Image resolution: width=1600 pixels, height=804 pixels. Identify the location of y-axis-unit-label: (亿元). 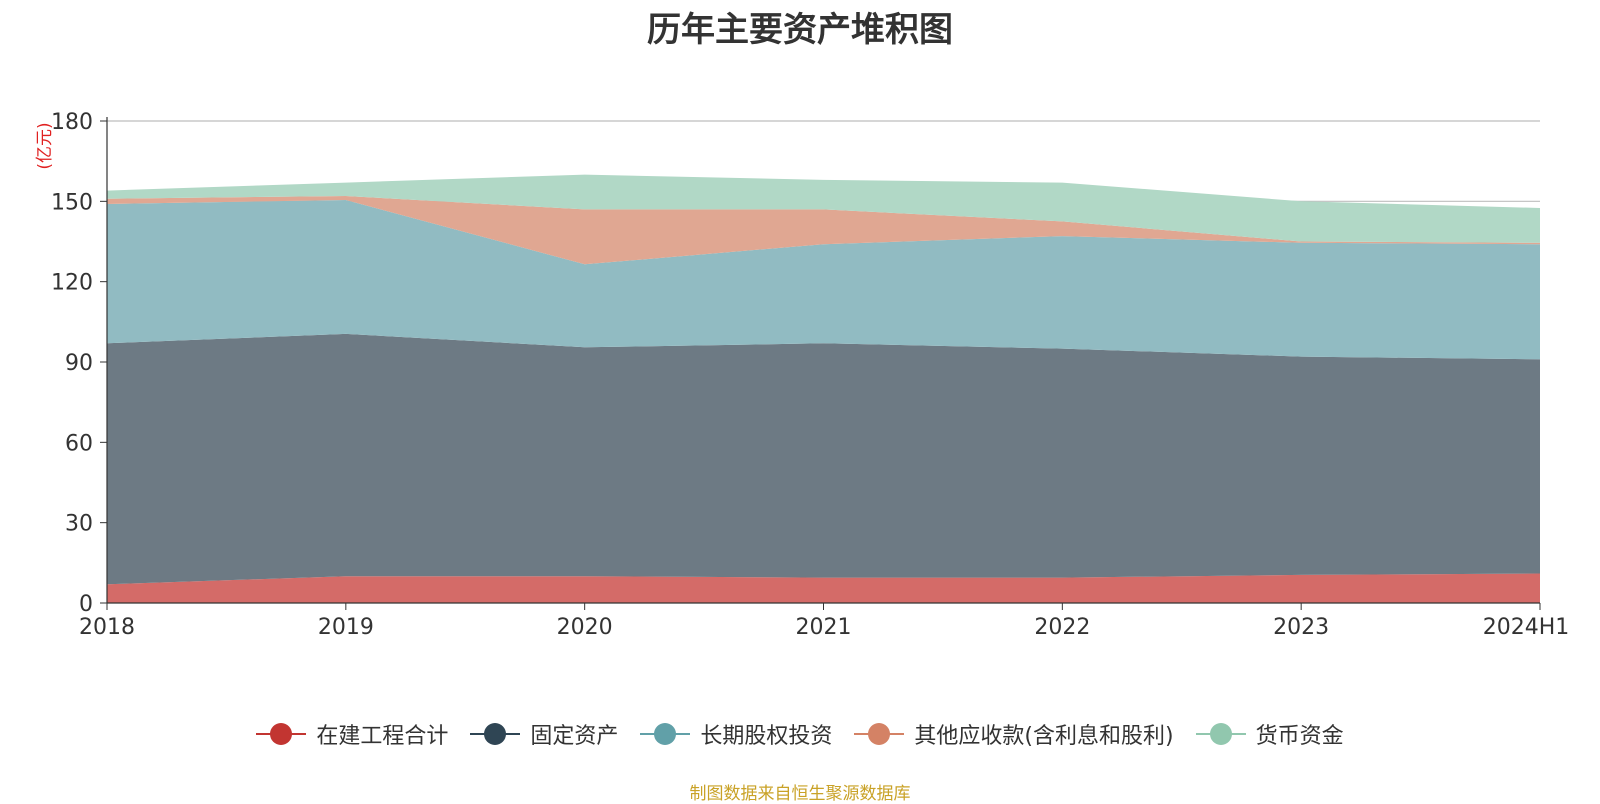
(45, 145).